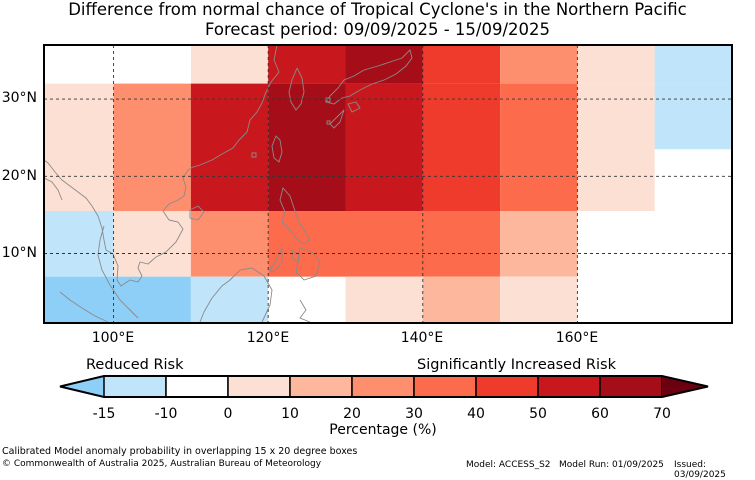 This screenshot has height=480, width=755. What do you see at coordinates (82, 386) in the screenshot?
I see `colorbar-extend-low` at bounding box center [82, 386].